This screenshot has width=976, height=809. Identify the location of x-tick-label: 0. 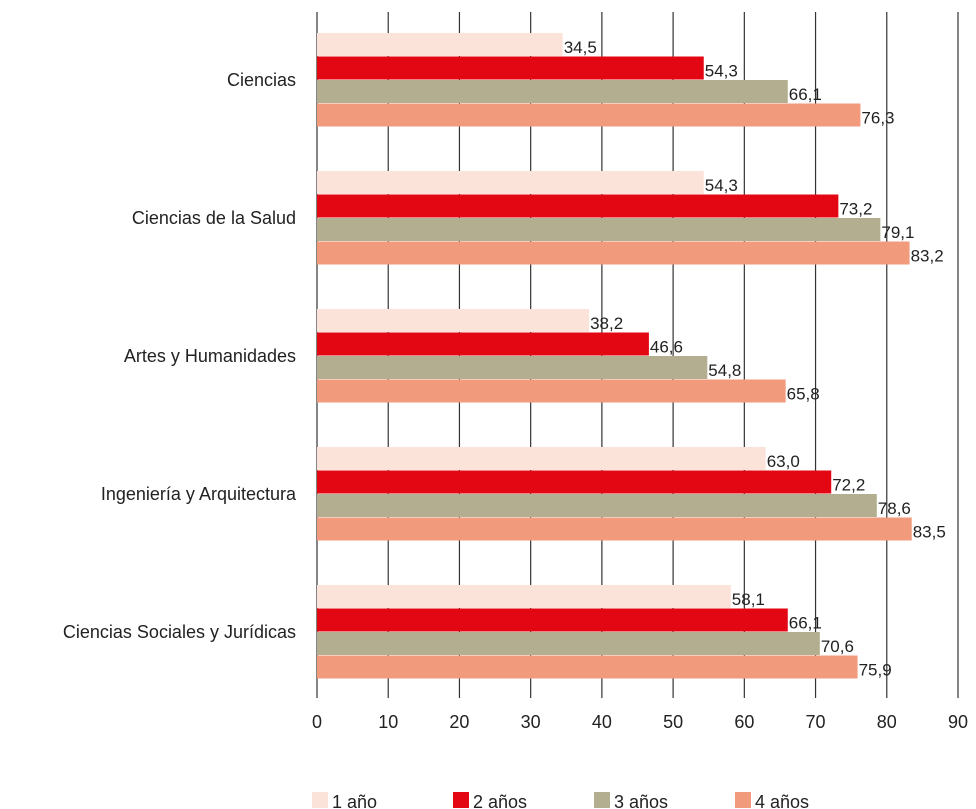
(317, 722).